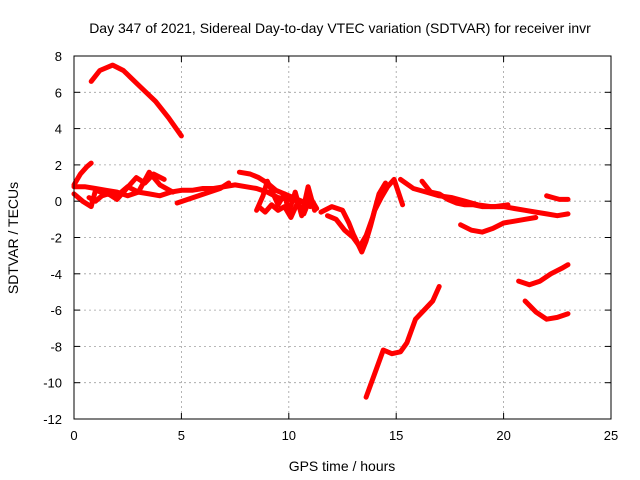 The image size is (640, 480). I want to click on series-arc-main-c, so click(126, 187).